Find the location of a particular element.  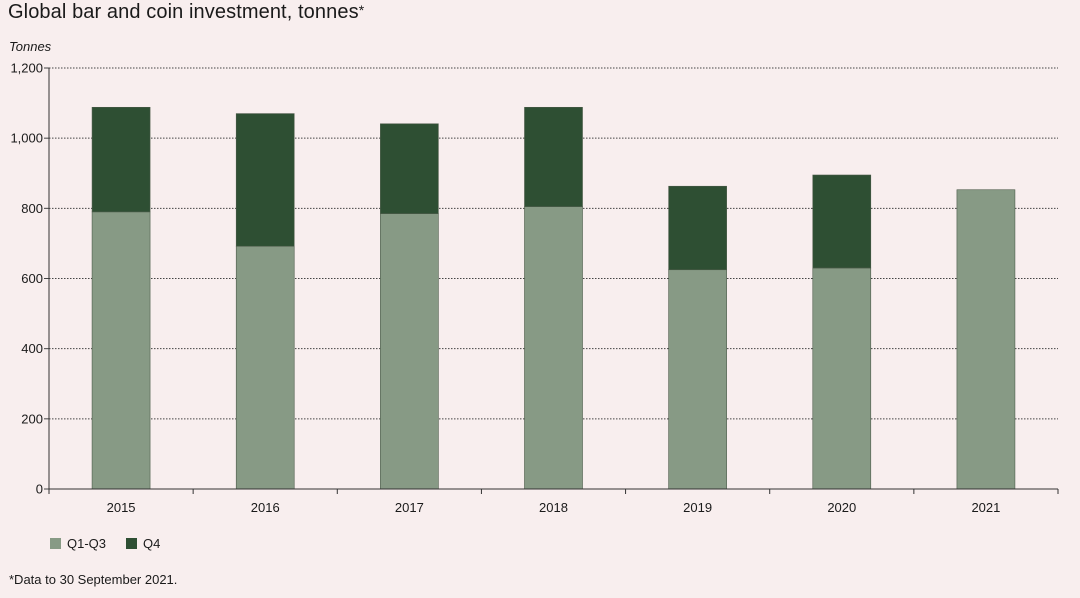

bar-q4-2017 is located at coordinates (409, 168).